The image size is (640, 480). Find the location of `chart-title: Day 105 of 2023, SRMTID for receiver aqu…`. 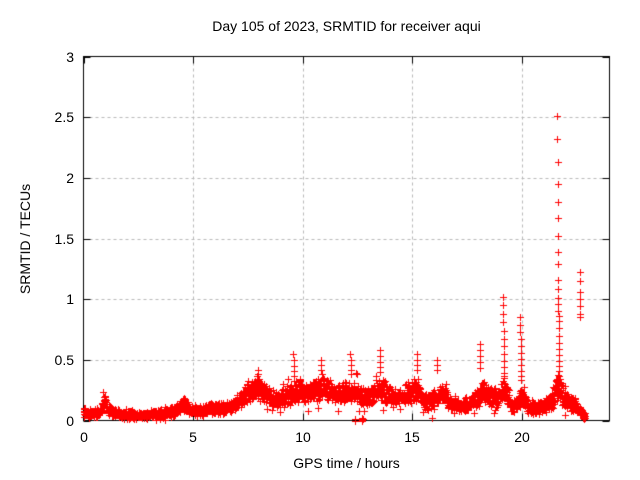

chart-title: Day 105 of 2023, SRMTID for receiver aqu… is located at coordinates (346, 26).